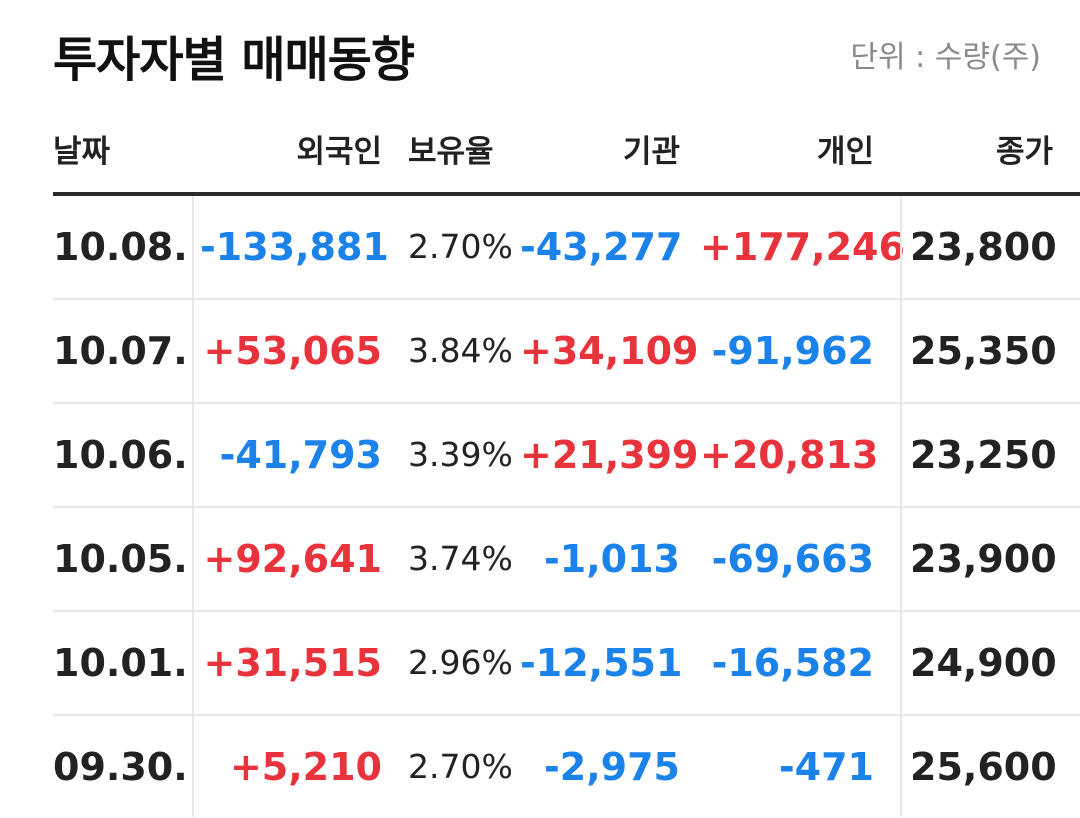 The width and height of the screenshot is (1080, 818). What do you see at coordinates (983, 767) in the screenshot?
I see `close-price-cell: 25,600` at bounding box center [983, 767].